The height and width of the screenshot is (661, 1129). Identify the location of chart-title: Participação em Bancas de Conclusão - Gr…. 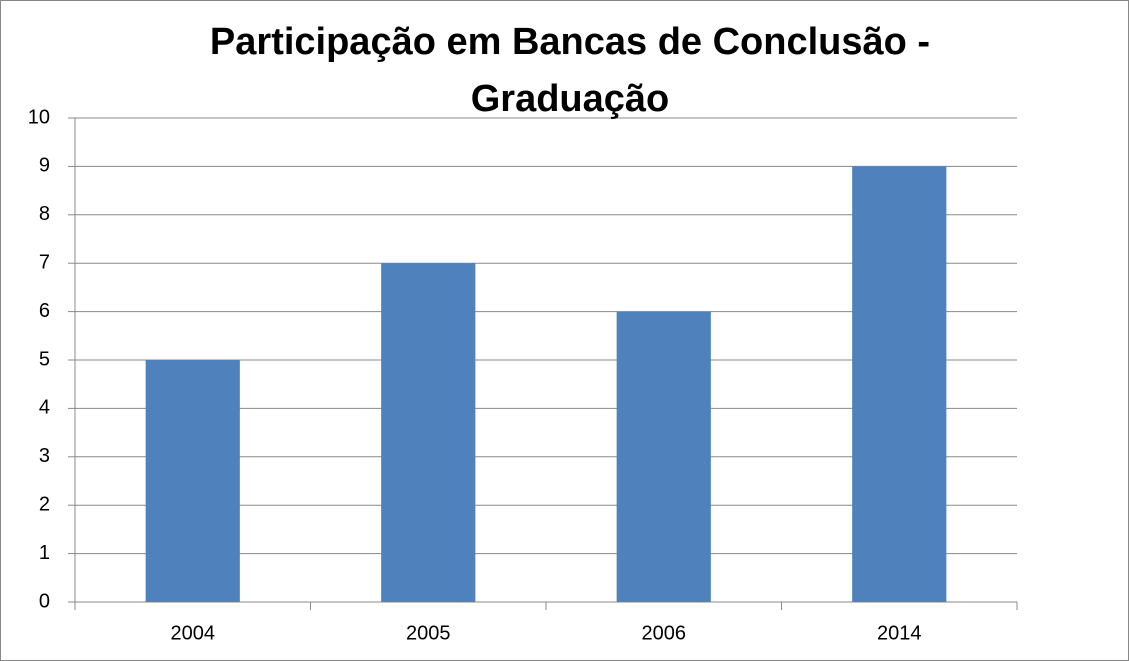
(570, 70).